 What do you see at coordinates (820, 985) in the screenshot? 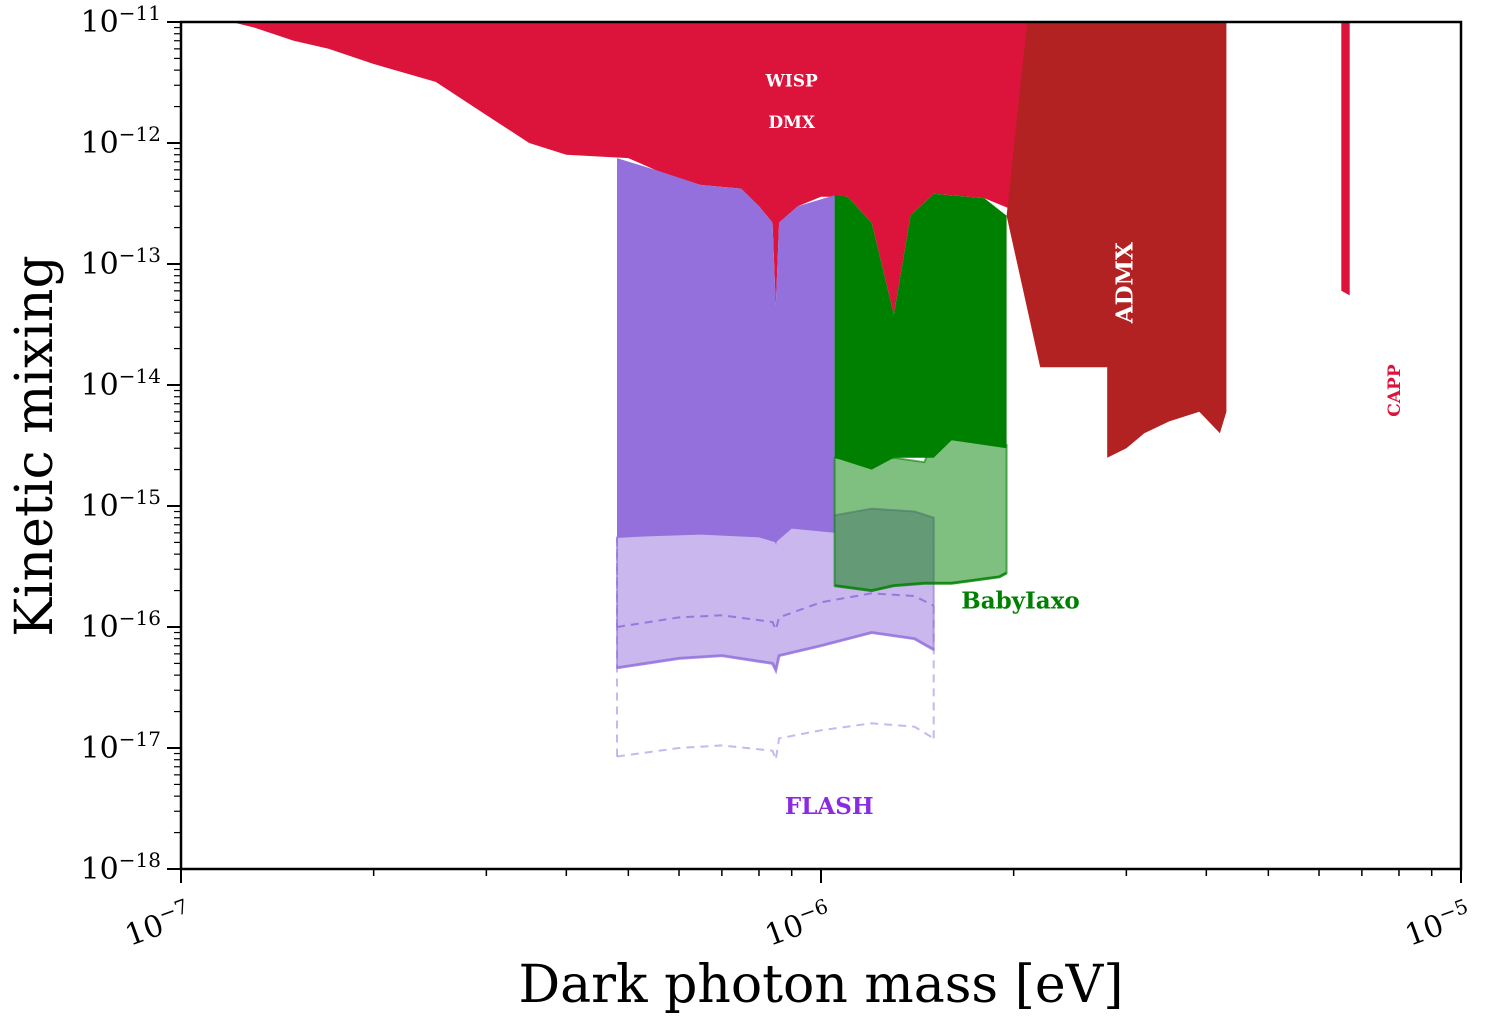
I see `x-axis-title: Dark photon mass [eV]` at bounding box center [820, 985].